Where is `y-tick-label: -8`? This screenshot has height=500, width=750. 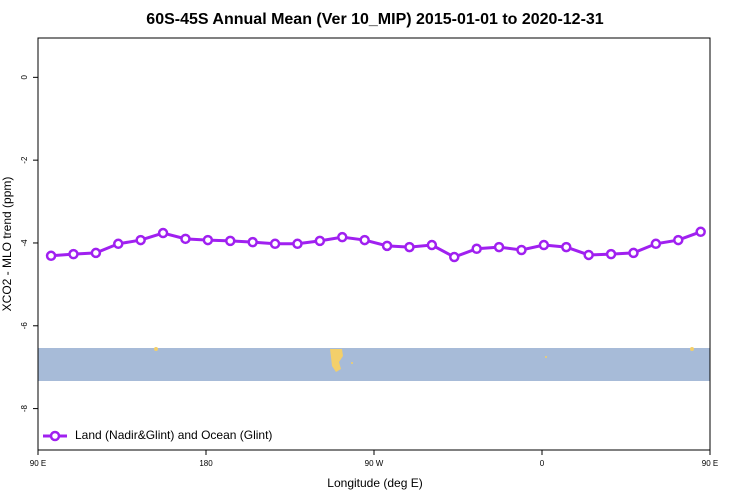 y-tick-label: -8 is located at coordinates (24, 408).